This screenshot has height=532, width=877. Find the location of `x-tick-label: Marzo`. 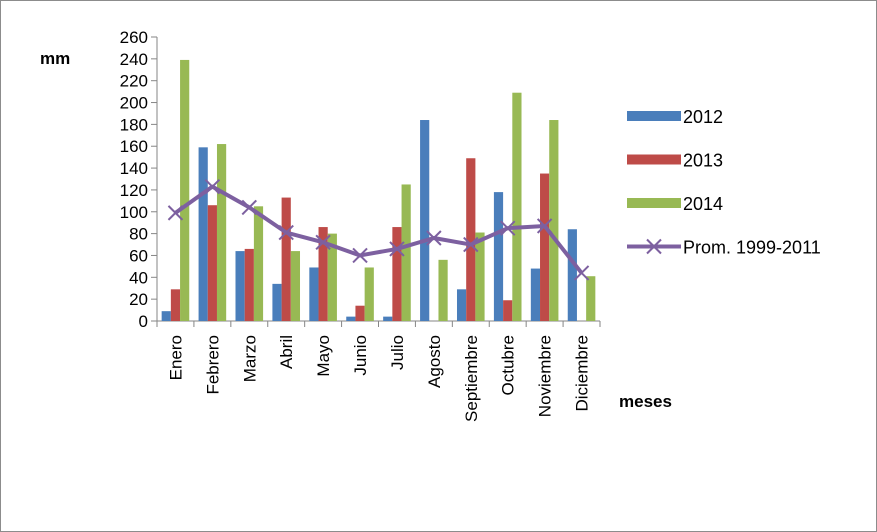

x-tick-label: Marzo is located at coordinates (249, 358).